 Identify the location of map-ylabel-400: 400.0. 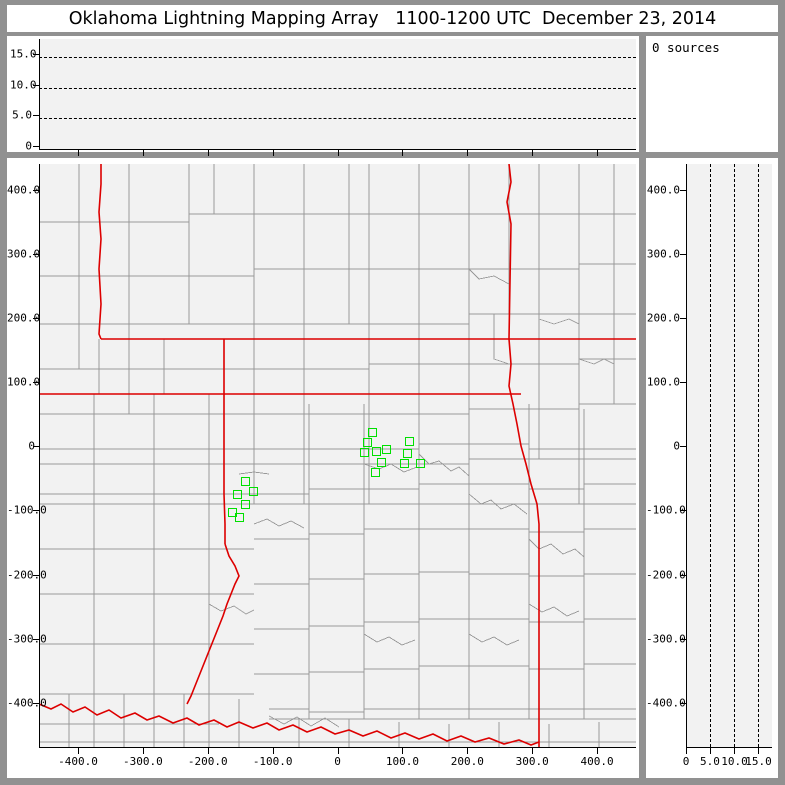
(24, 190).